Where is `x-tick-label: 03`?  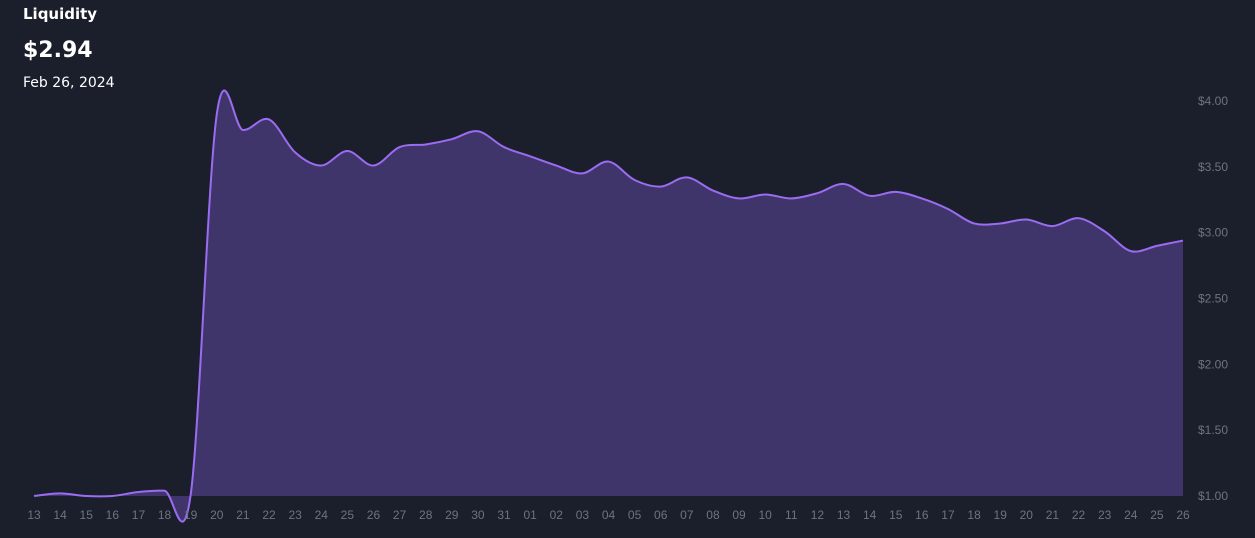 x-tick-label: 03 is located at coordinates (583, 515).